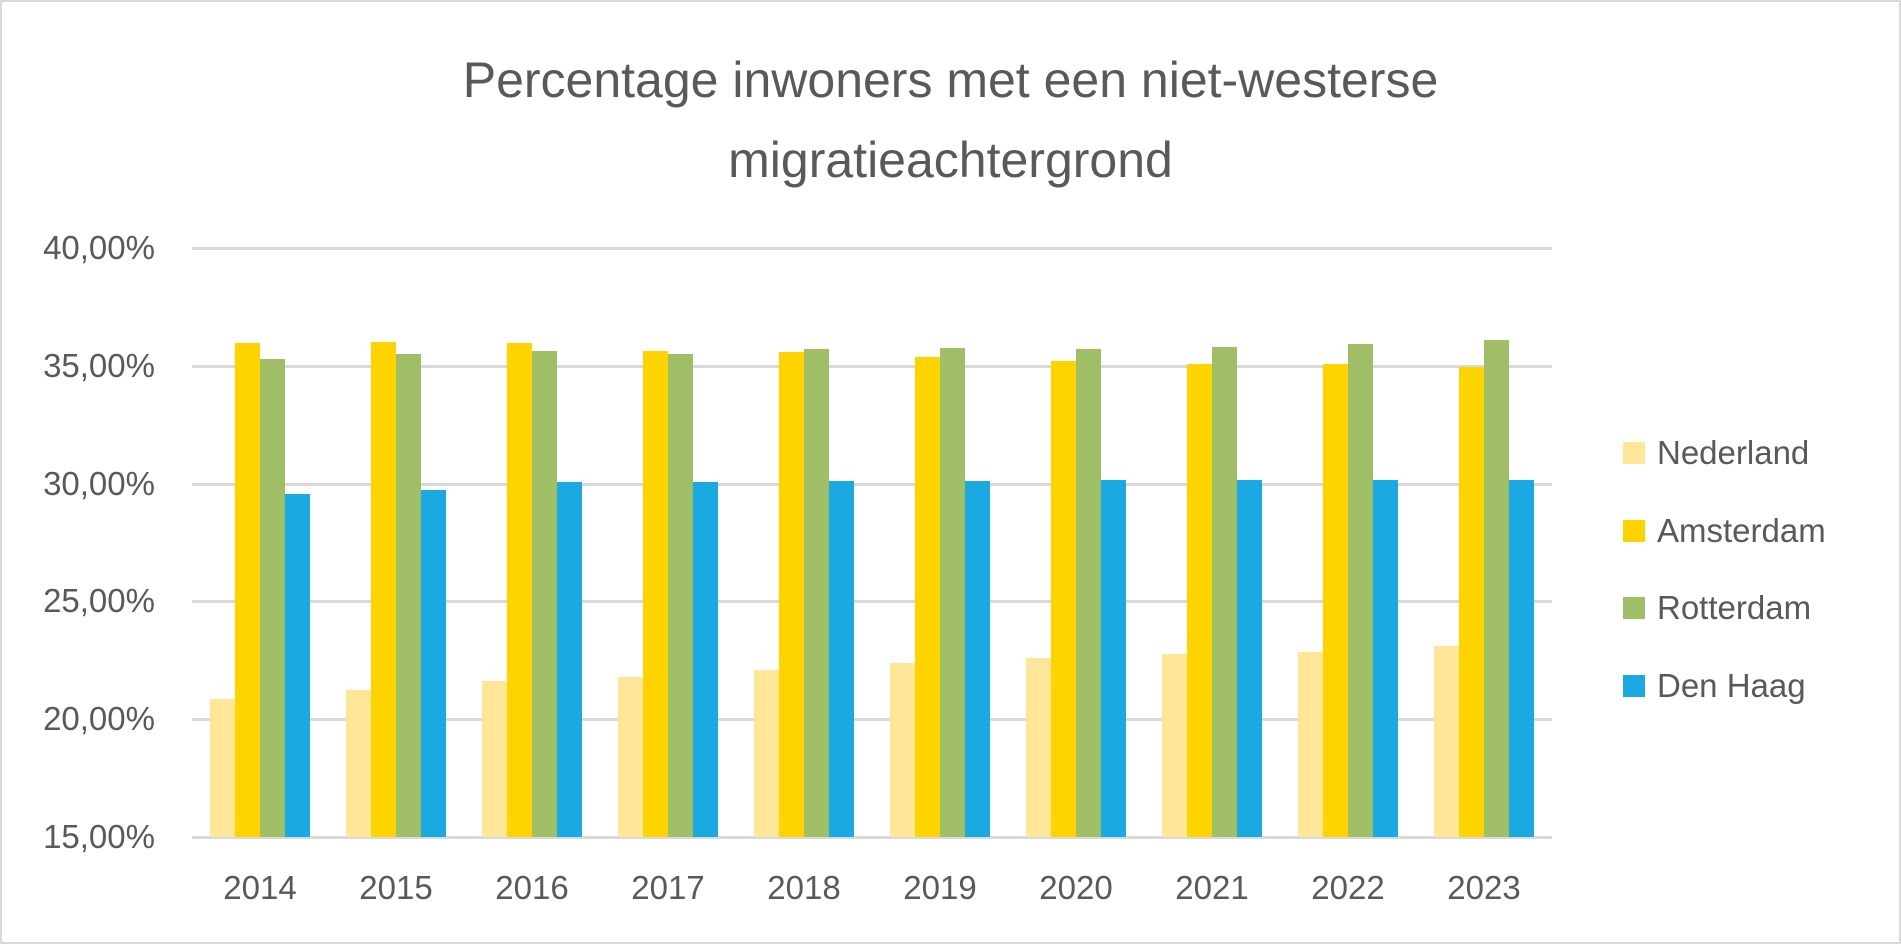 This screenshot has height=944, width=1901. Describe the element at coordinates (804, 887) in the screenshot. I see `x-axis-tick-label: 2018` at that location.